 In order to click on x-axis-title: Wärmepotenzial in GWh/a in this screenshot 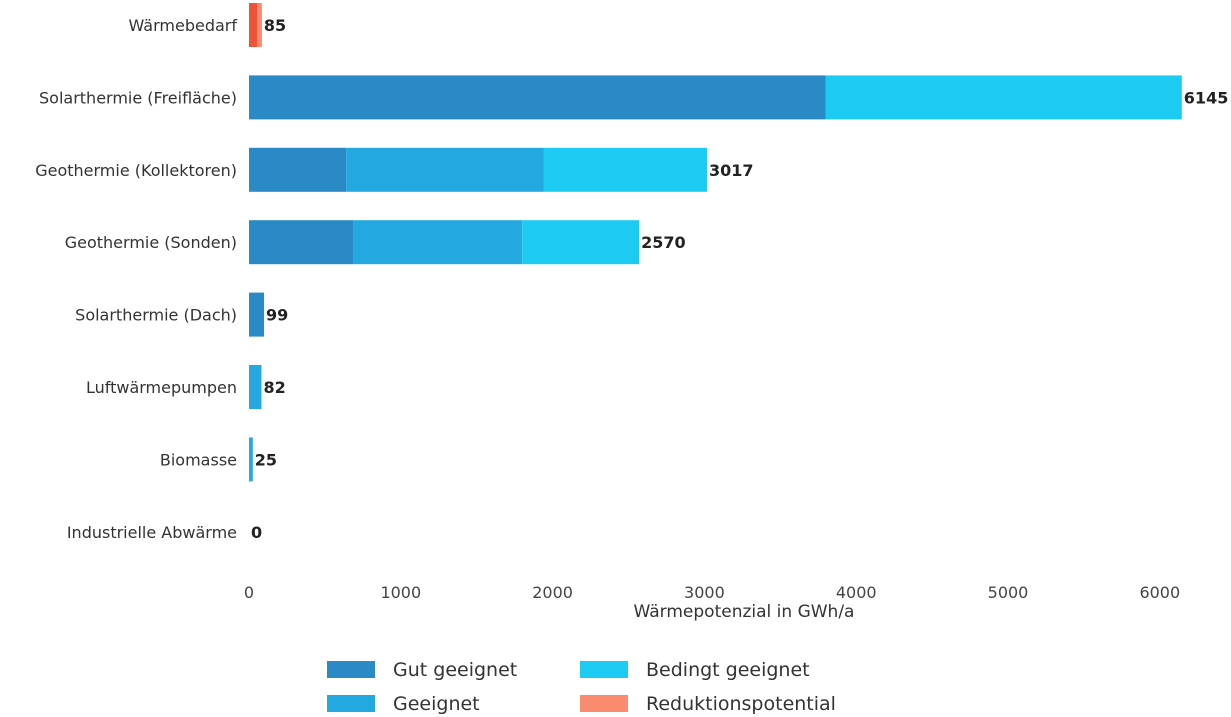, I will do `click(744, 612)`.